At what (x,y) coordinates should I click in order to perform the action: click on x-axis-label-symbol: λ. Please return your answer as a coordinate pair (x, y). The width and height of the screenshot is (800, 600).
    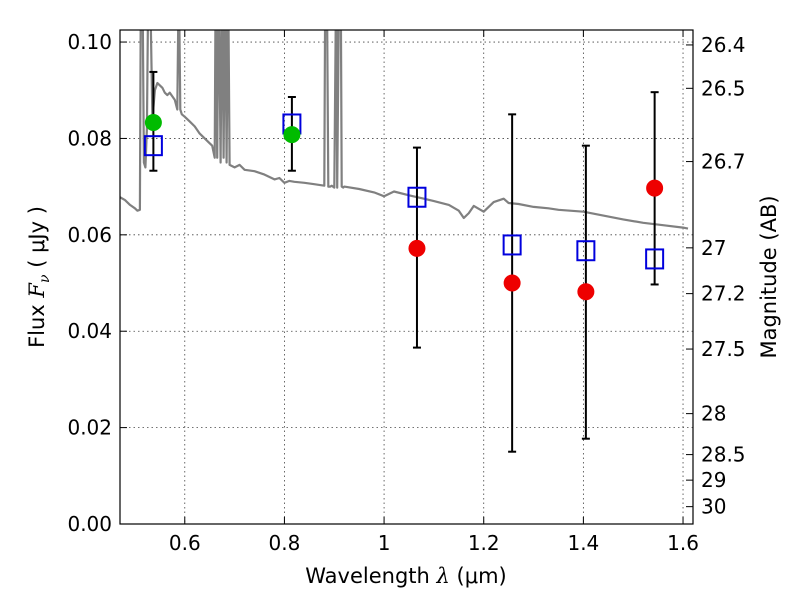
    Looking at the image, I should click on (443, 576).